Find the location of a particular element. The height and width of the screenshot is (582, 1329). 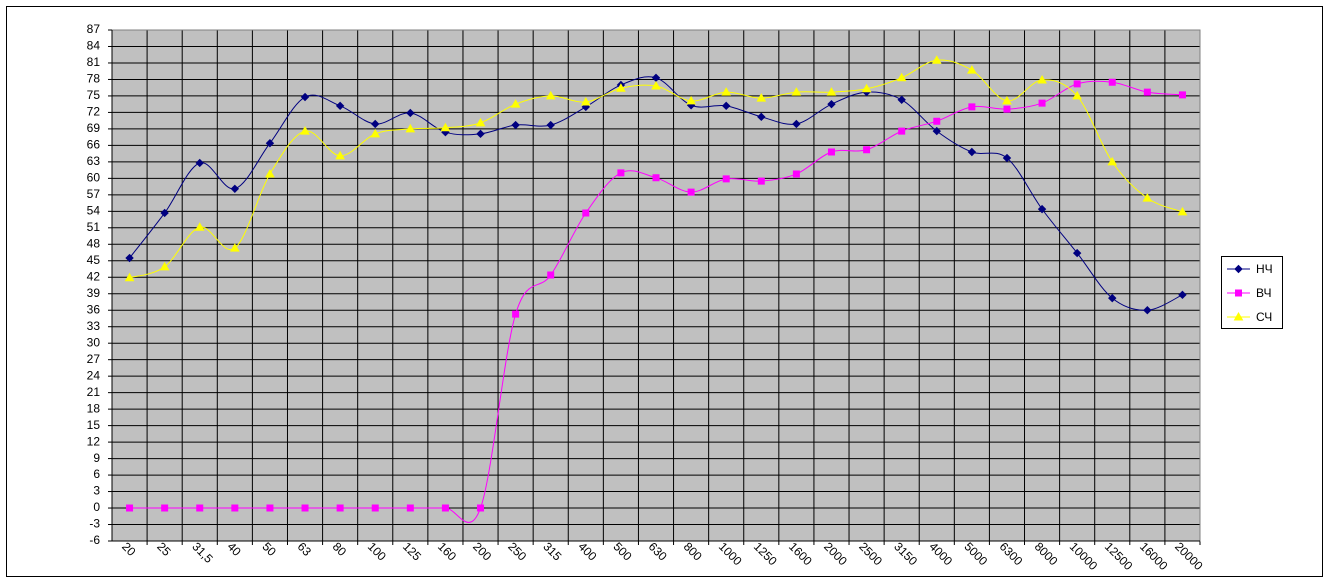

y-tick-label: 45 is located at coordinates (94, 260).